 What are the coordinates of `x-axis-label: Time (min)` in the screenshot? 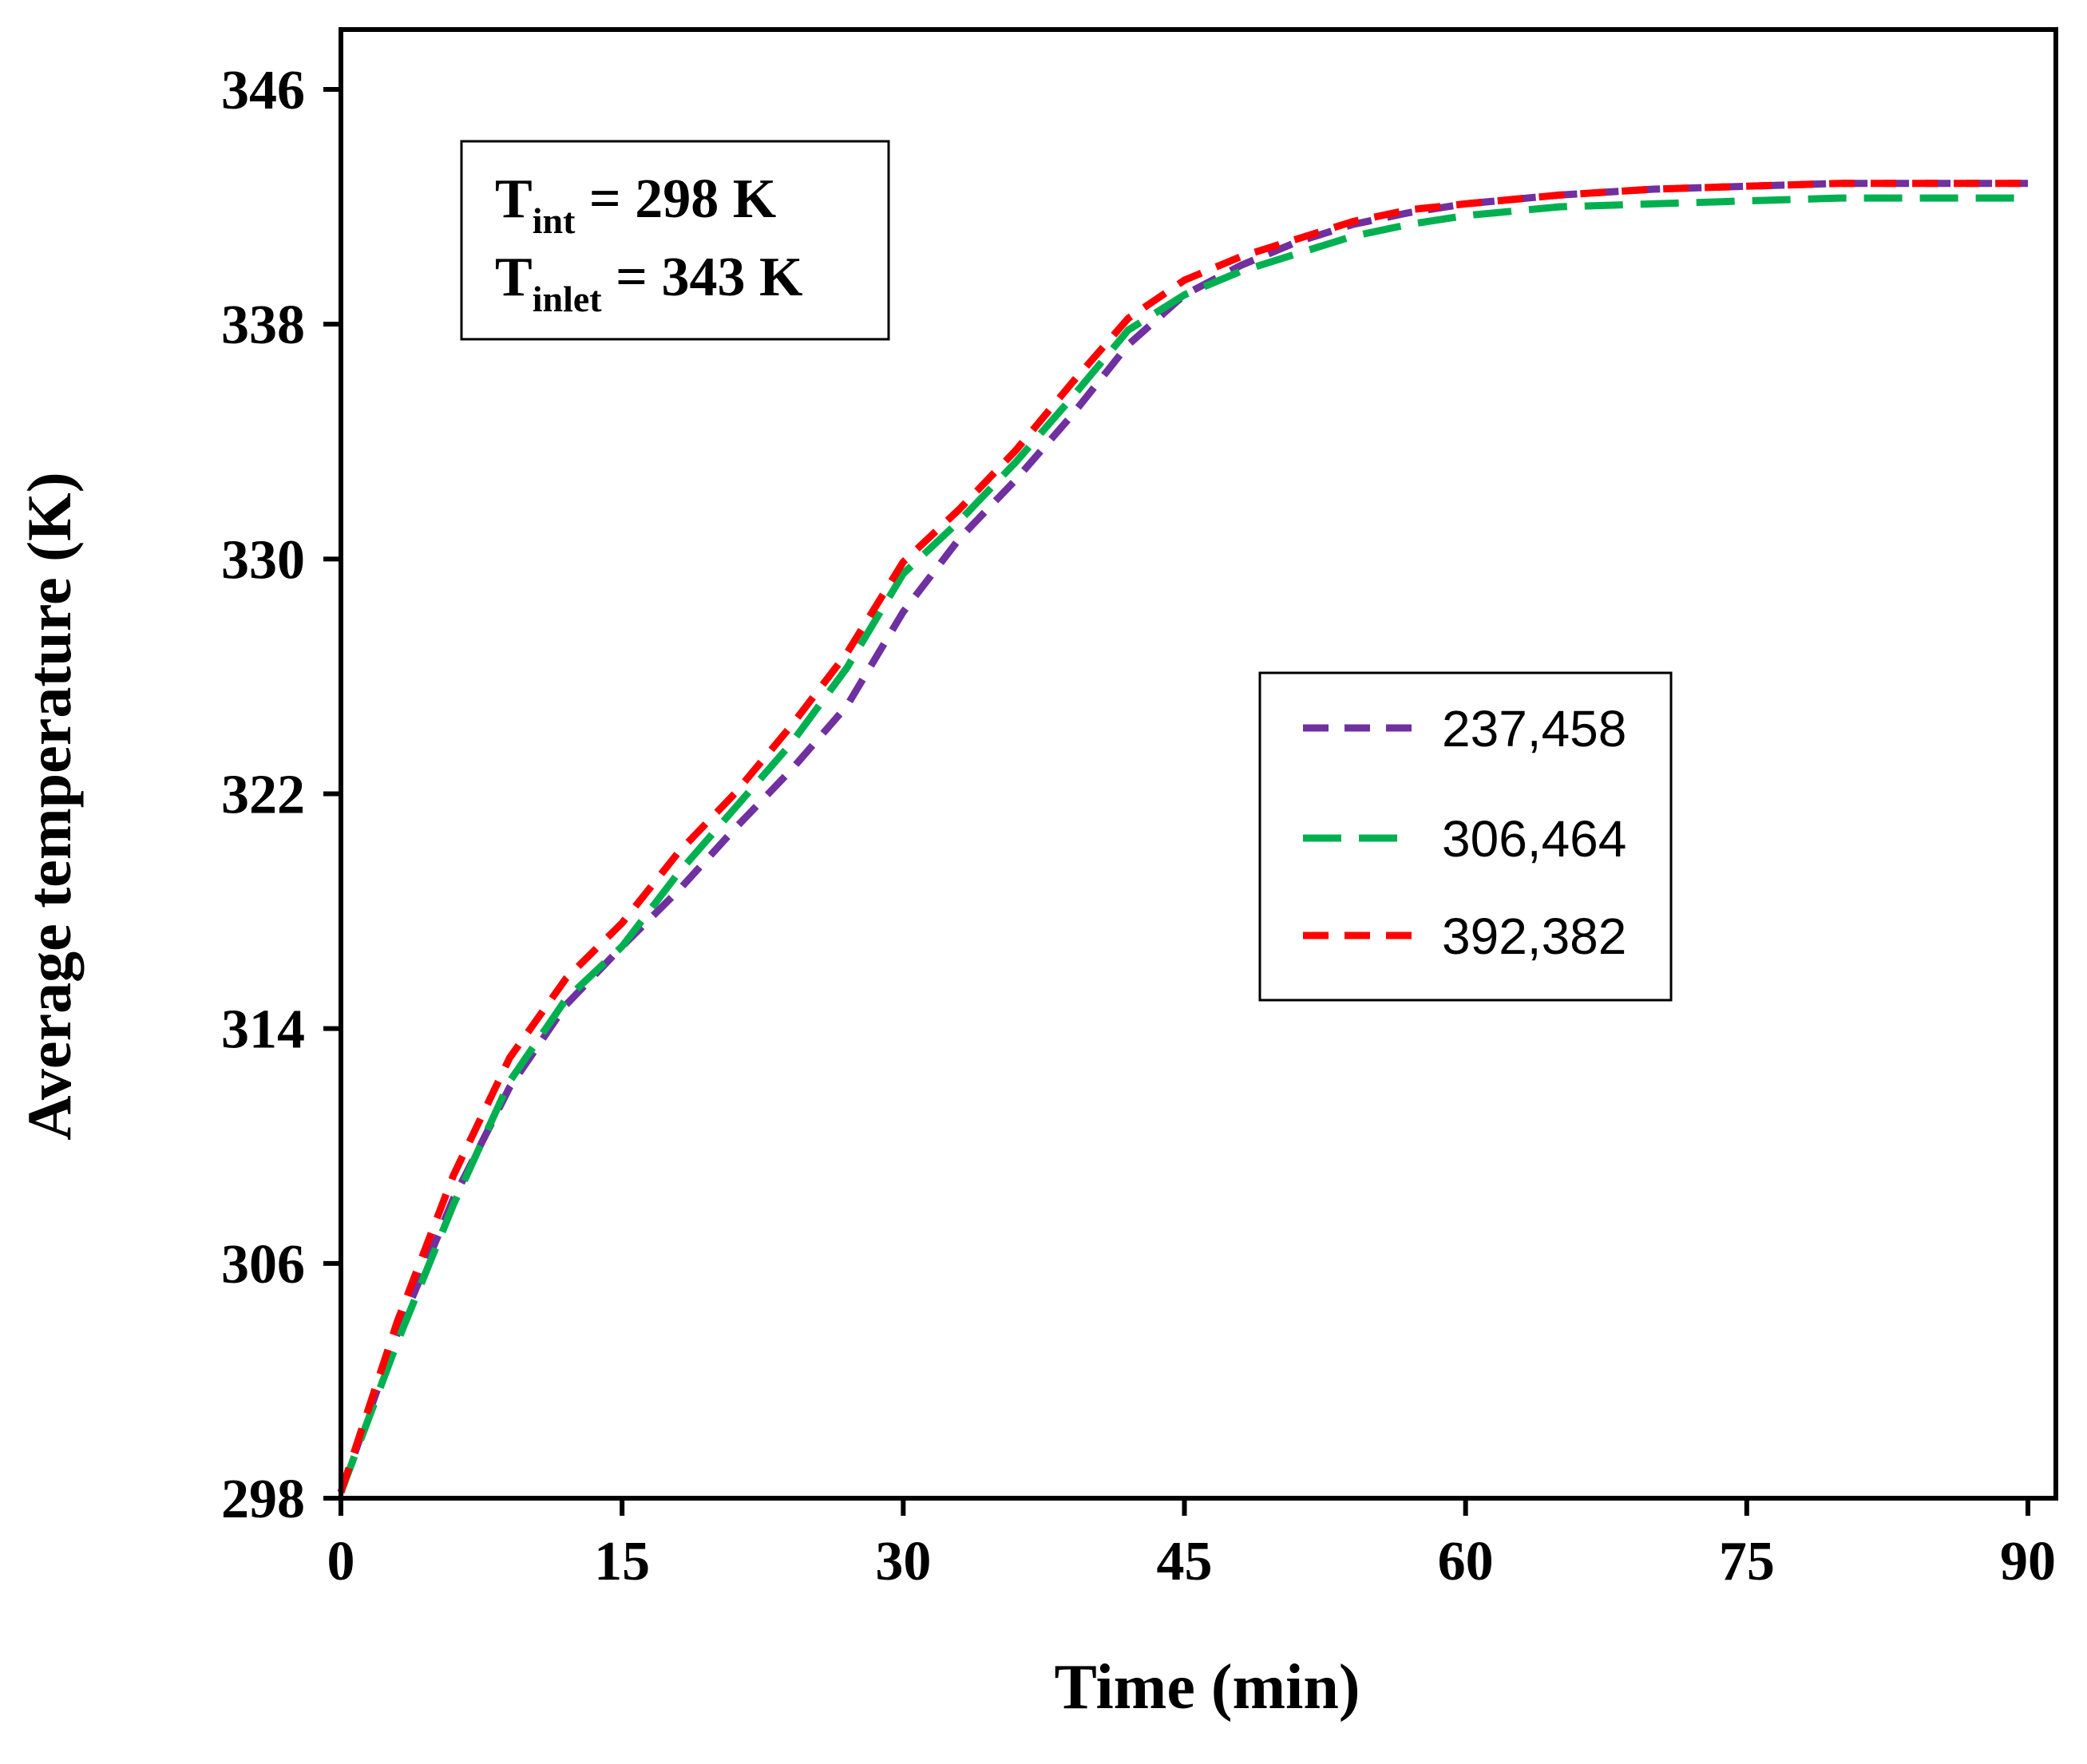 It's located at (1207, 1687).